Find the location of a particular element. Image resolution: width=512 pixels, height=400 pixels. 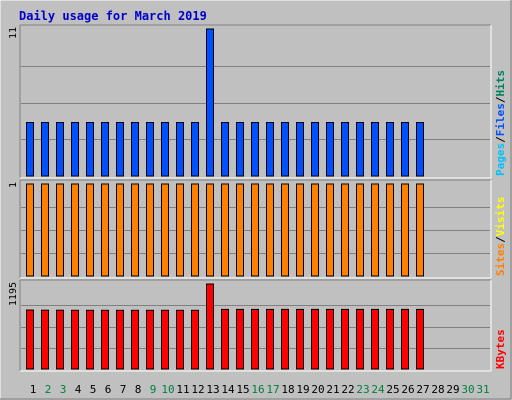

x-tick-label: 1 is located at coordinates (33, 389).